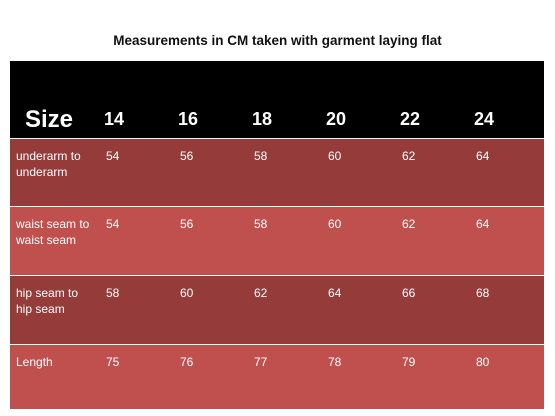 The height and width of the screenshot is (416, 555). What do you see at coordinates (507, 310) in the screenshot?
I see `table-cell: 68` at bounding box center [507, 310].